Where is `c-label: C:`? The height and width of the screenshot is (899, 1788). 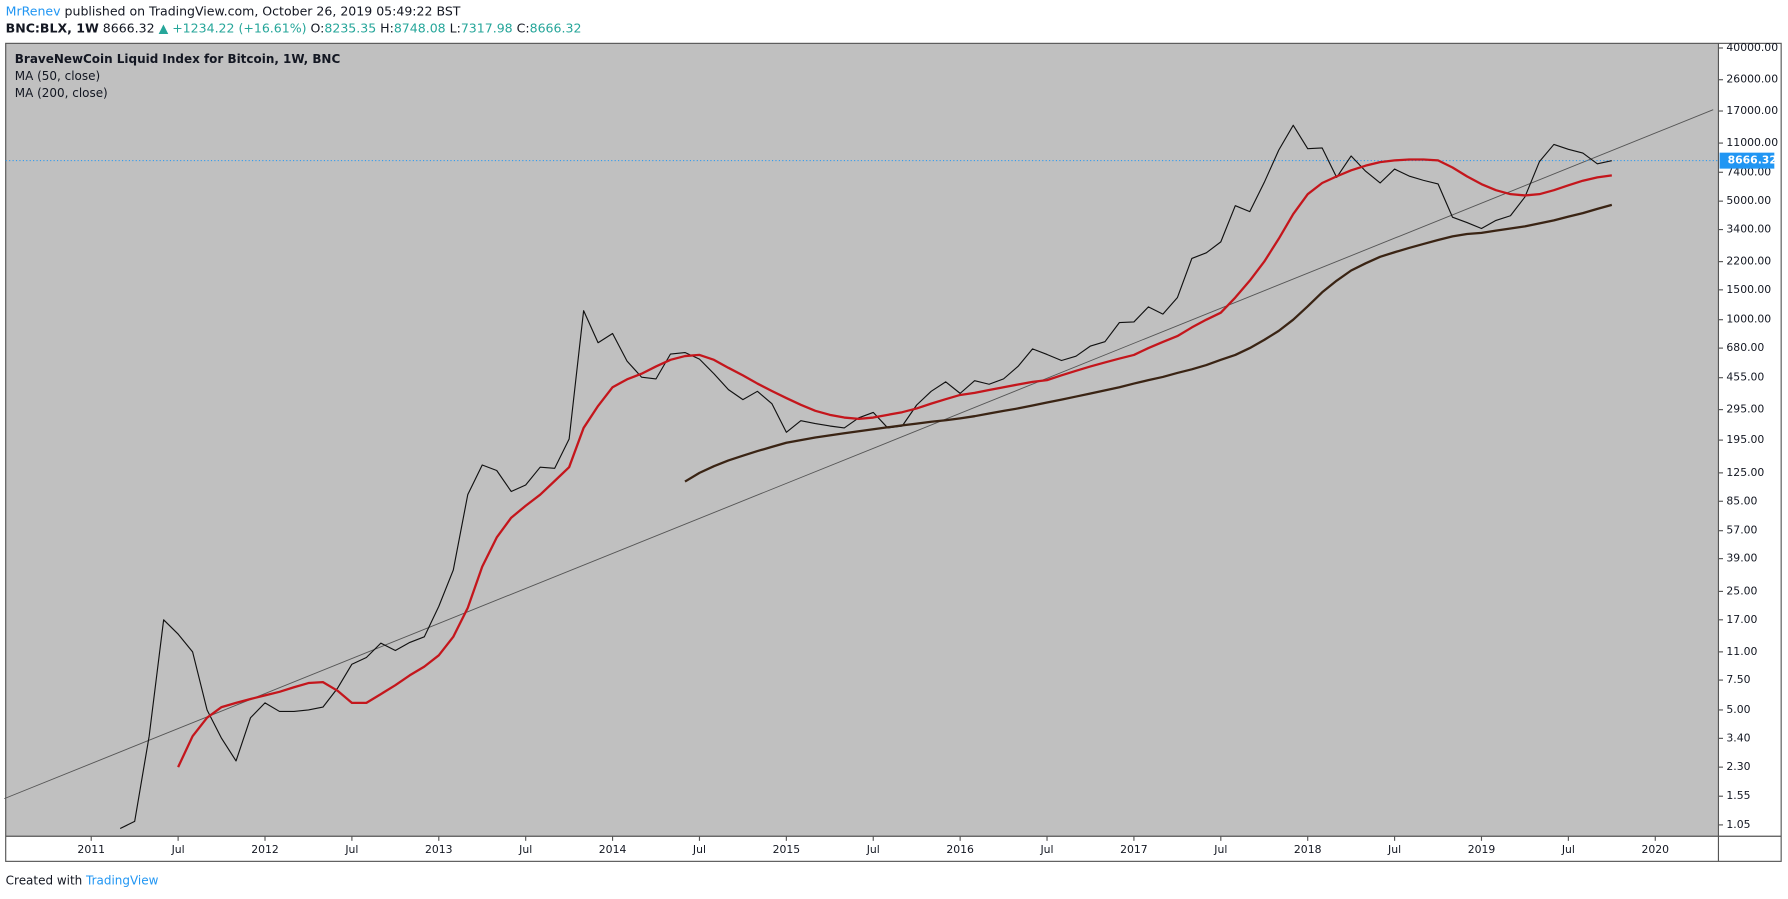
c-label: C: is located at coordinates (523, 27).